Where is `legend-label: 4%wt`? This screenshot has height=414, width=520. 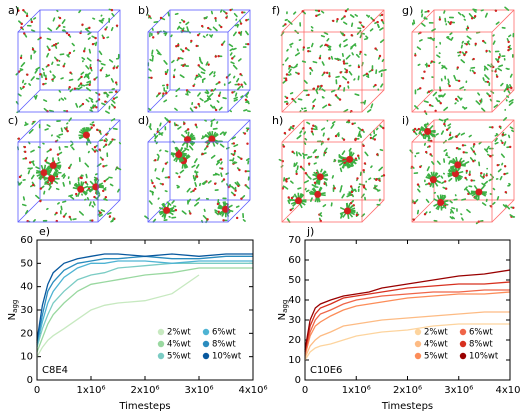
legend-label: 4%wt is located at coordinates (179, 345).